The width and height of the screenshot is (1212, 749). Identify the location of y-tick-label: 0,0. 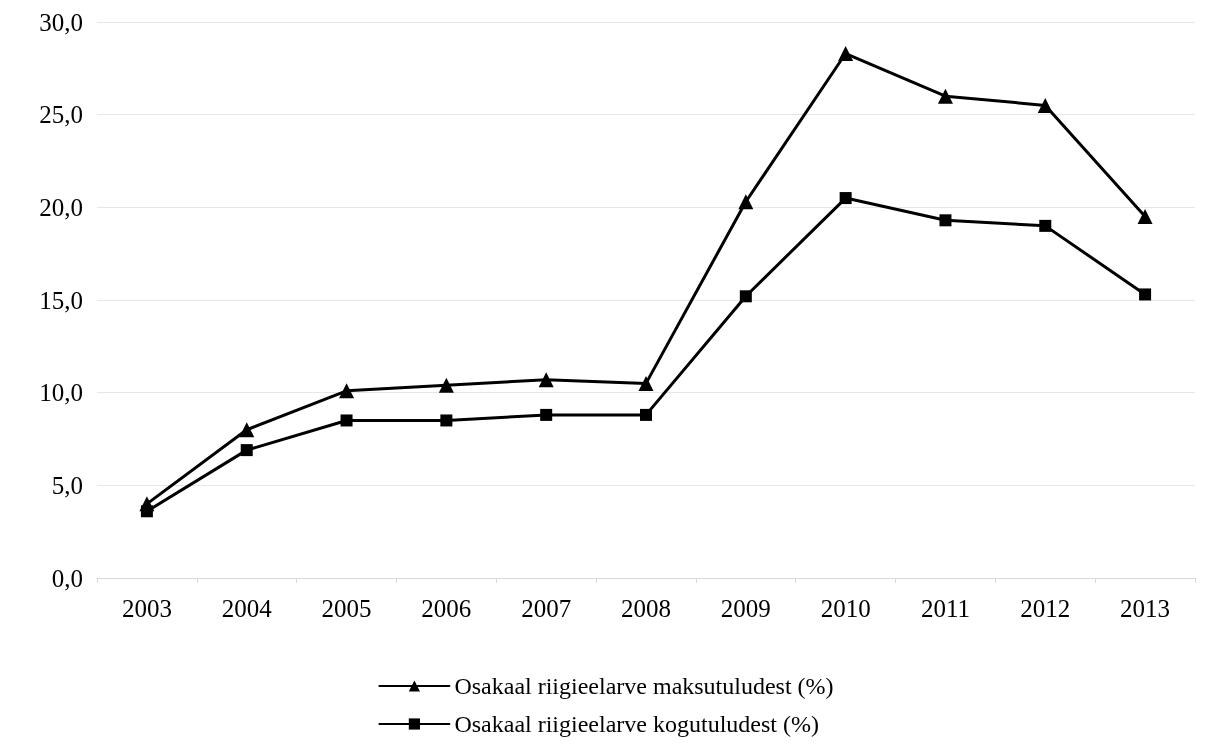
(67, 578).